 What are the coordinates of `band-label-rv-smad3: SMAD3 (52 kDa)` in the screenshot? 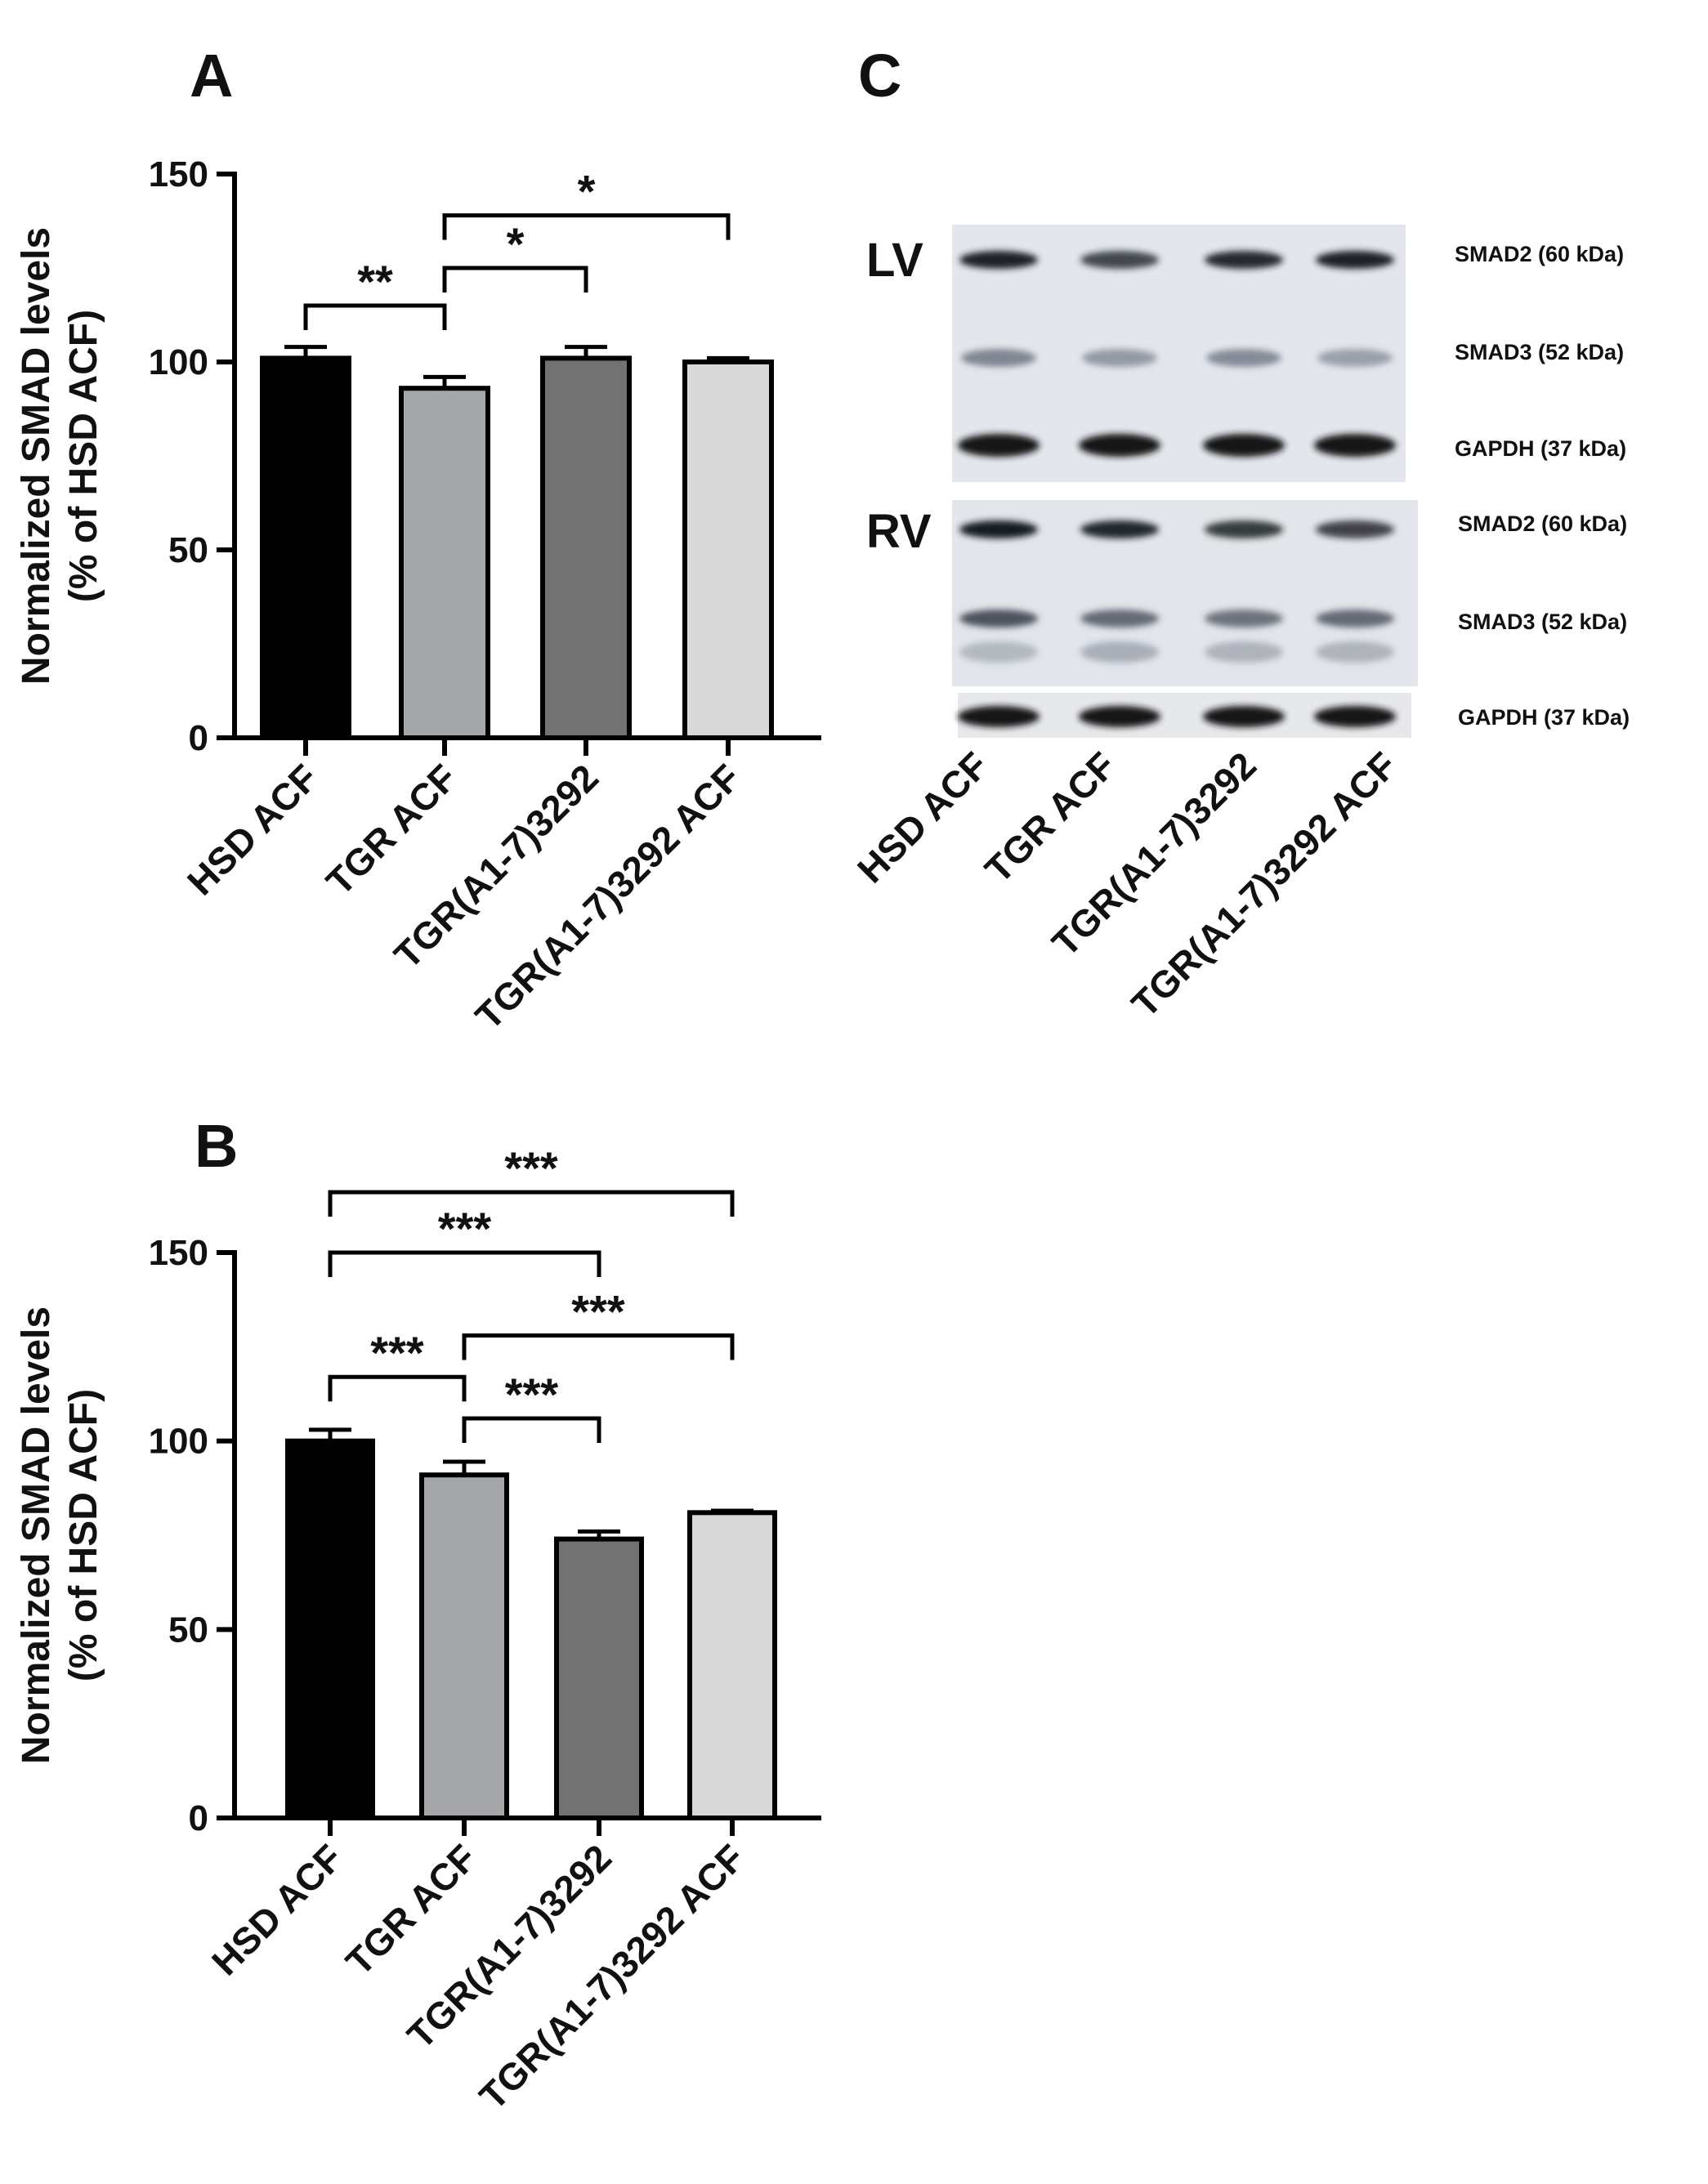 It's located at (1542, 622).